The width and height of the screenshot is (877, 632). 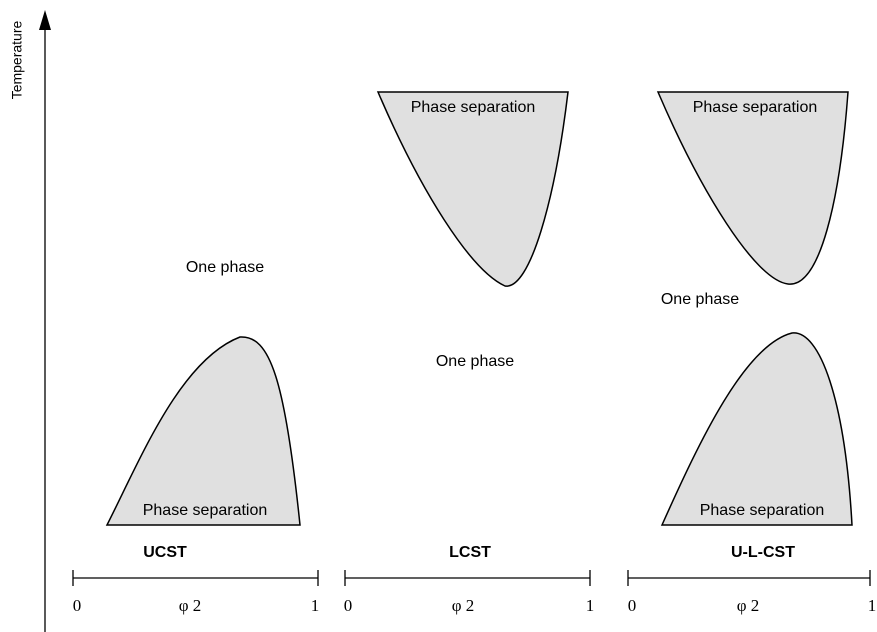 What do you see at coordinates (165, 552) in the screenshot?
I see `panel-label: UCST` at bounding box center [165, 552].